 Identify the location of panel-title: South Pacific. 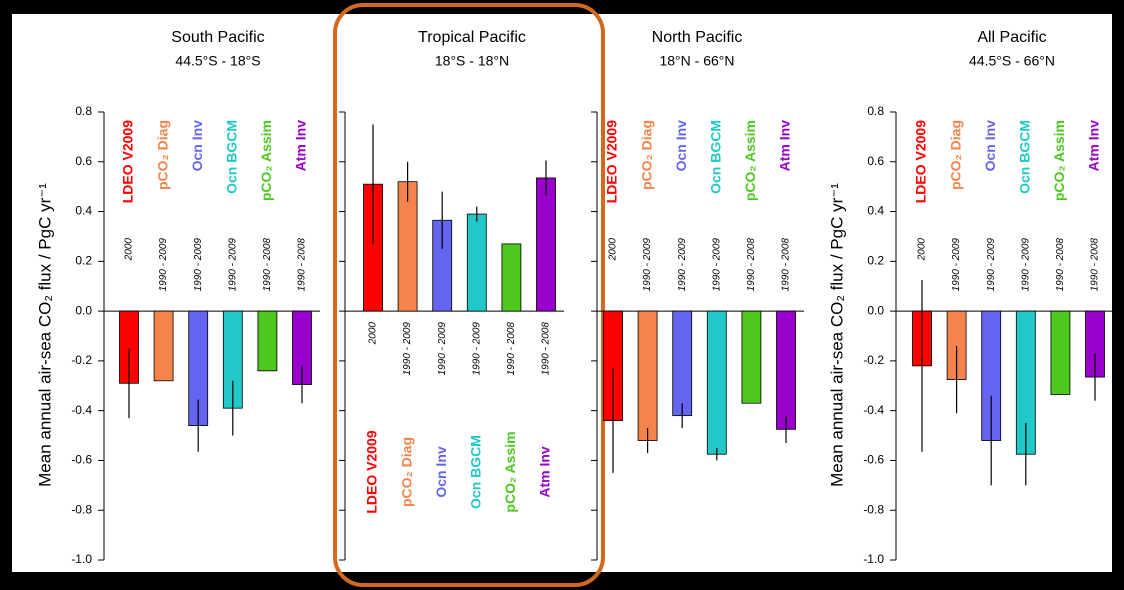
(217, 37).